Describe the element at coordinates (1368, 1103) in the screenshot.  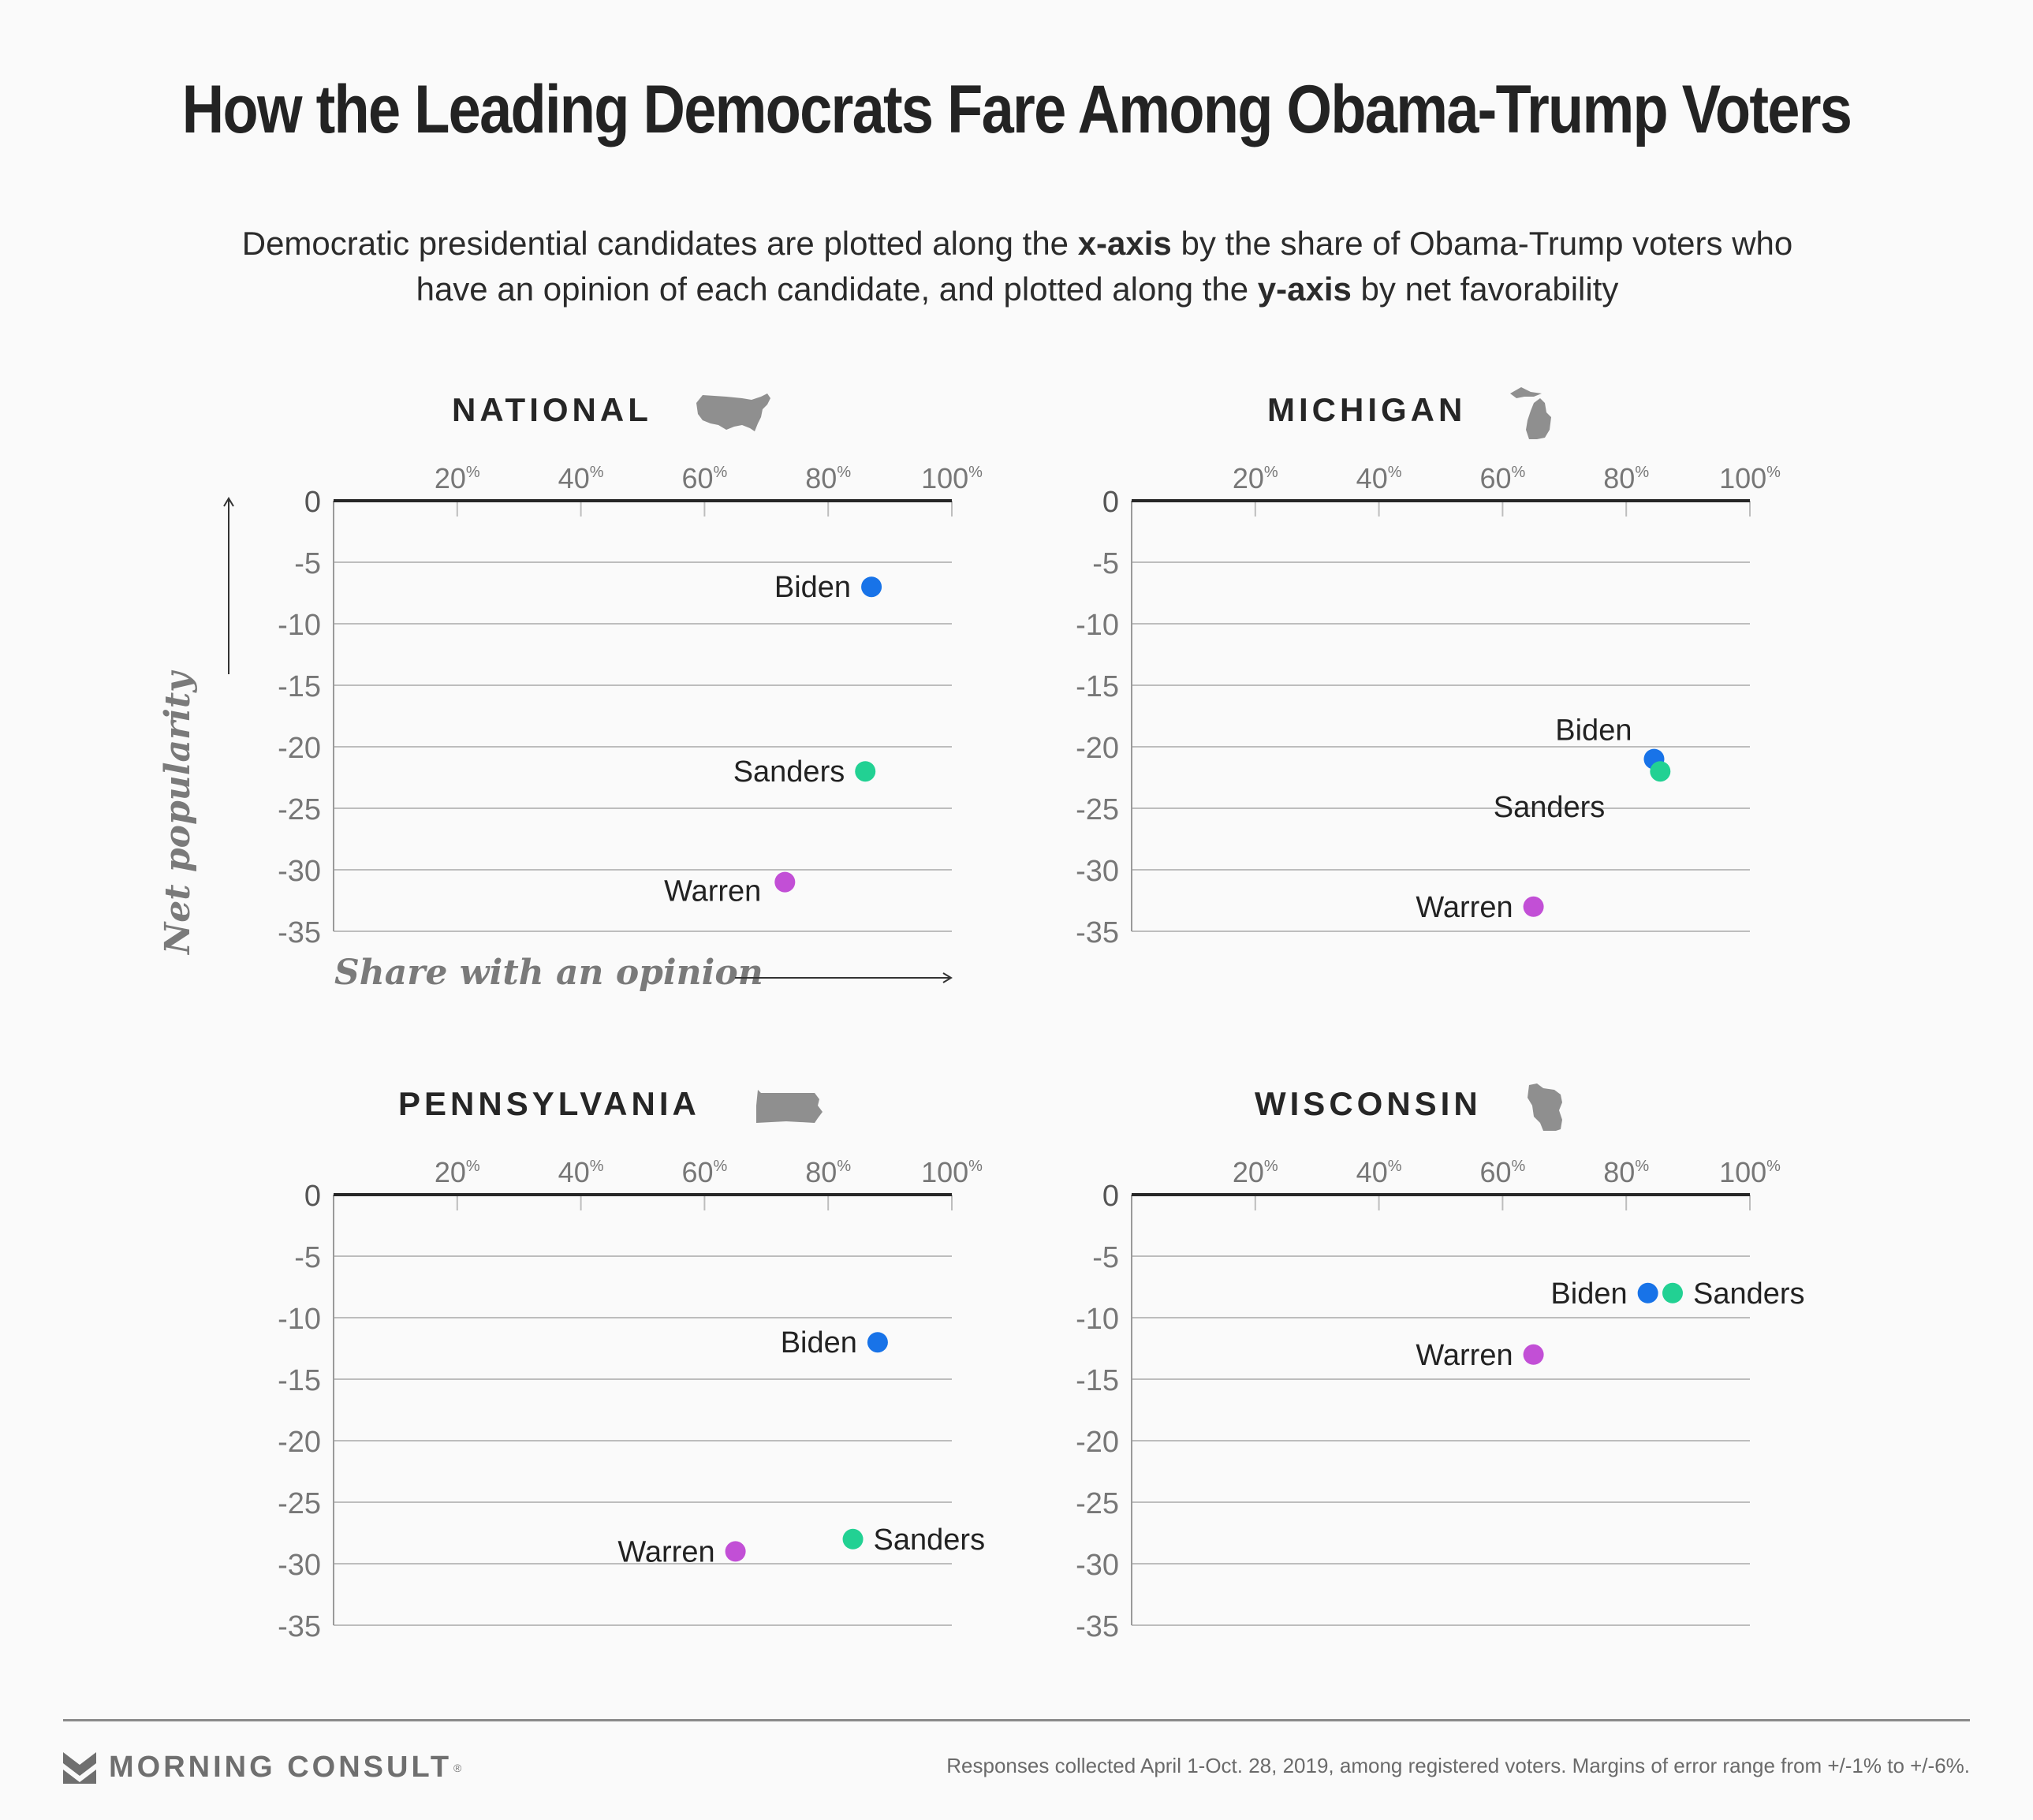
I see `panel-title: WISCONSIN` at that location.